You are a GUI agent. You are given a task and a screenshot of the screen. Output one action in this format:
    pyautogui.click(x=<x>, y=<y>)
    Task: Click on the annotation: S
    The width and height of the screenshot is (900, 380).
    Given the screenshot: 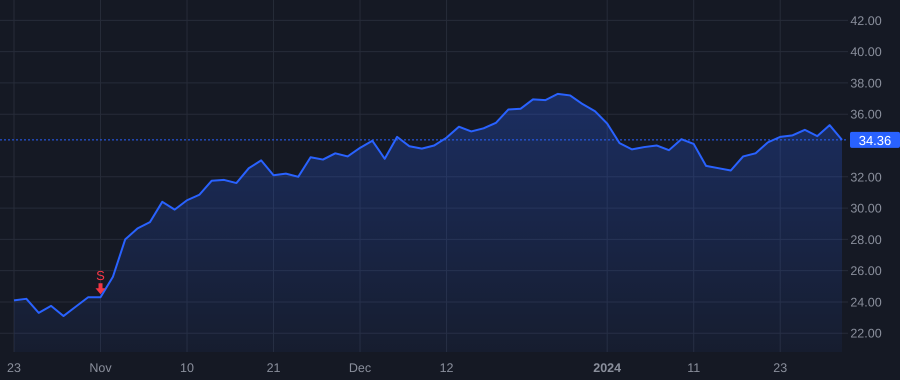 What is the action you would take?
    pyautogui.click(x=101, y=276)
    